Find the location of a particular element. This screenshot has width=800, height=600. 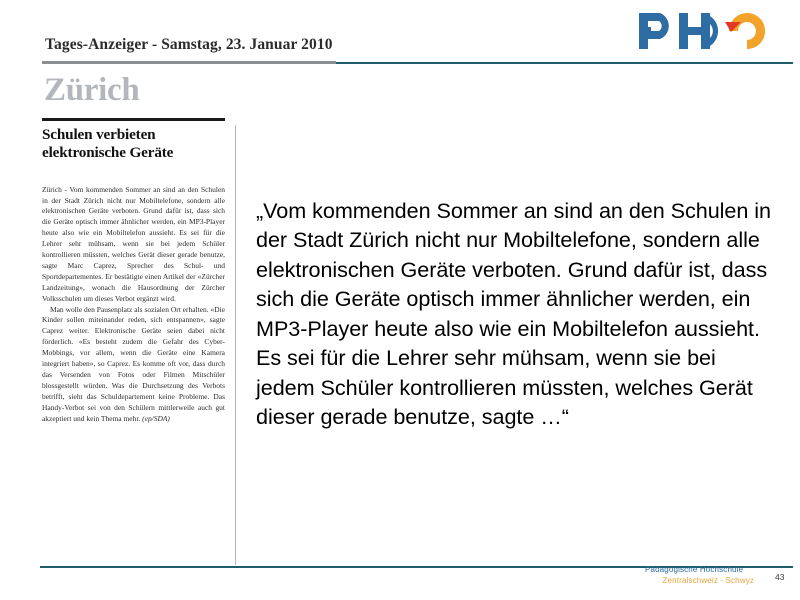

footer-brand-line2: Zentralschweiz - Schwyz is located at coordinates (708, 581).